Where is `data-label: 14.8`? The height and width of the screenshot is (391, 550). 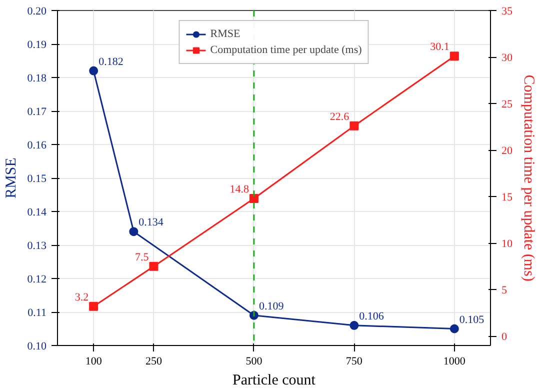
data-label: 14.8 is located at coordinates (240, 189).